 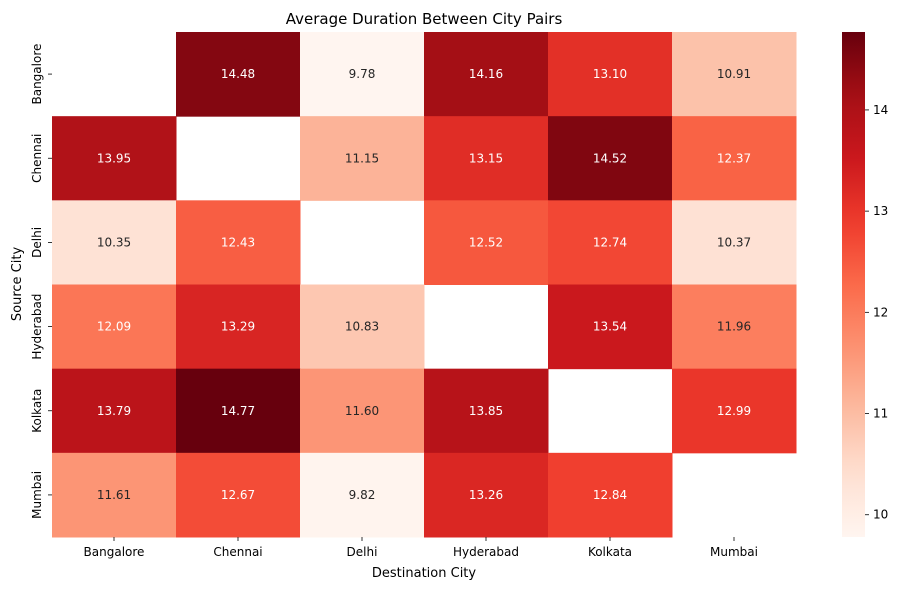 I want to click on cell-value-label: 11.61, so click(x=114, y=495).